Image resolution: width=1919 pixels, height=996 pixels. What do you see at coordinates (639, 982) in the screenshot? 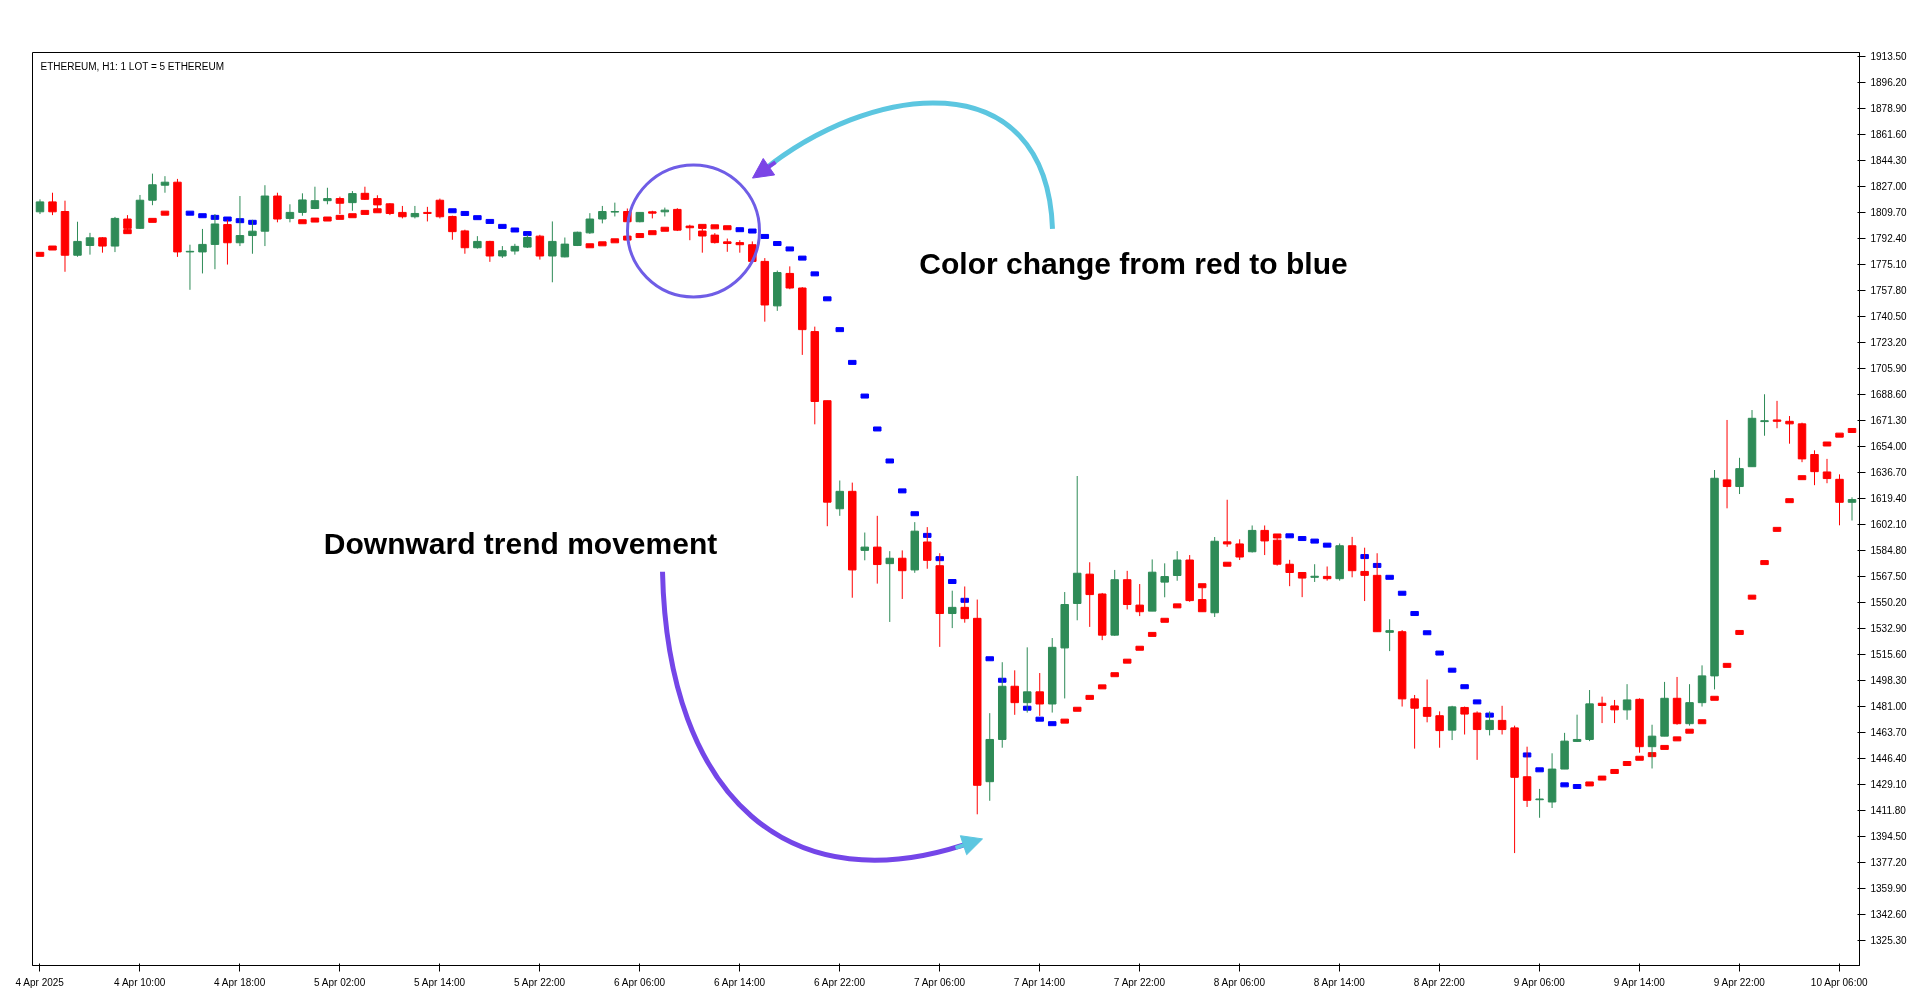
I see `x-tick-label: 6 Apr 06:00` at bounding box center [639, 982].